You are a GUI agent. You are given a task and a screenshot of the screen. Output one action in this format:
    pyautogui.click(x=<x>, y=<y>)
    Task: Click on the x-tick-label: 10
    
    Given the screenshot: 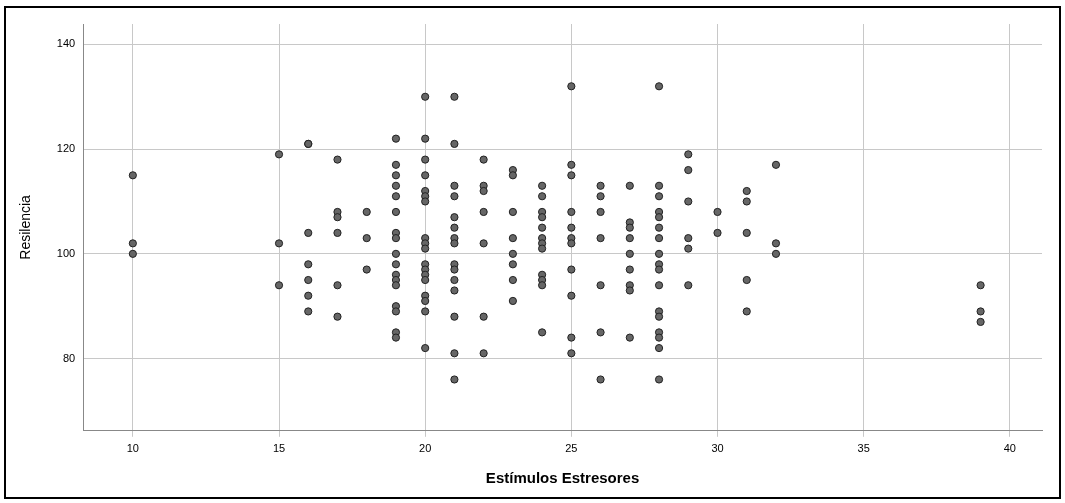 What is the action you would take?
    pyautogui.click(x=132, y=448)
    